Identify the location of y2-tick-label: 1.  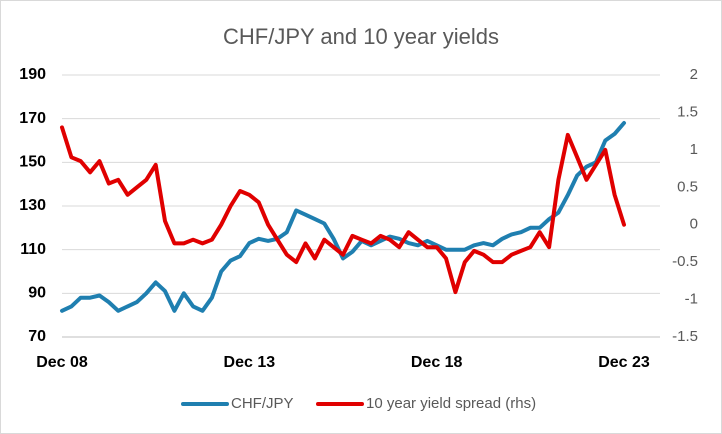
(694, 149).